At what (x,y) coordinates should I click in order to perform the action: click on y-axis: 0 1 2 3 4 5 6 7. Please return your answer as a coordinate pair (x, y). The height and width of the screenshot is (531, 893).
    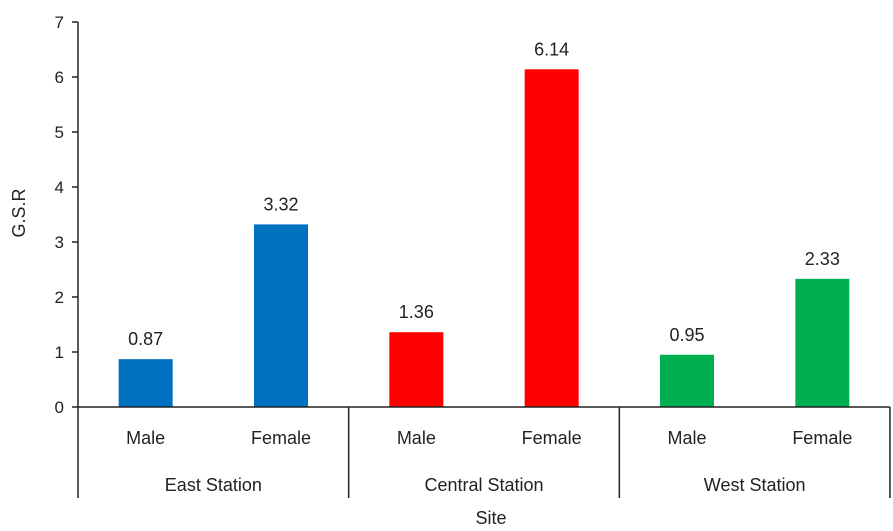
    Looking at the image, I should click on (67, 215).